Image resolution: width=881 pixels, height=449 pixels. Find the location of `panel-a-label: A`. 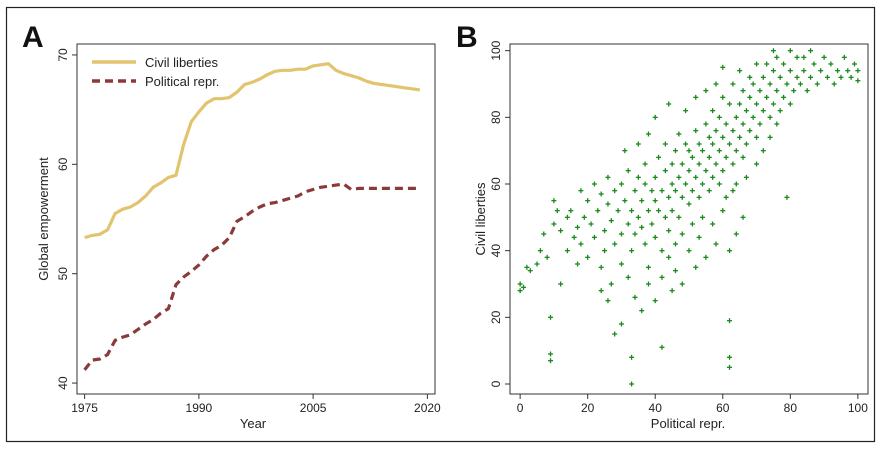

panel-a-label: A is located at coordinates (33, 37).